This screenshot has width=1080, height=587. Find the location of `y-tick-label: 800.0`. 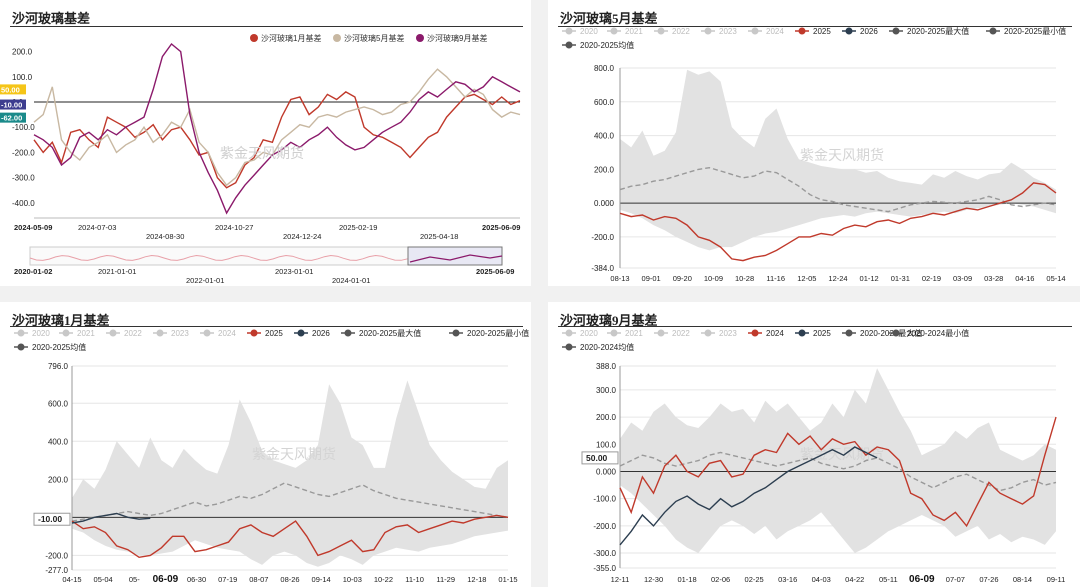

y-tick-label: 800.0 is located at coordinates (604, 68).